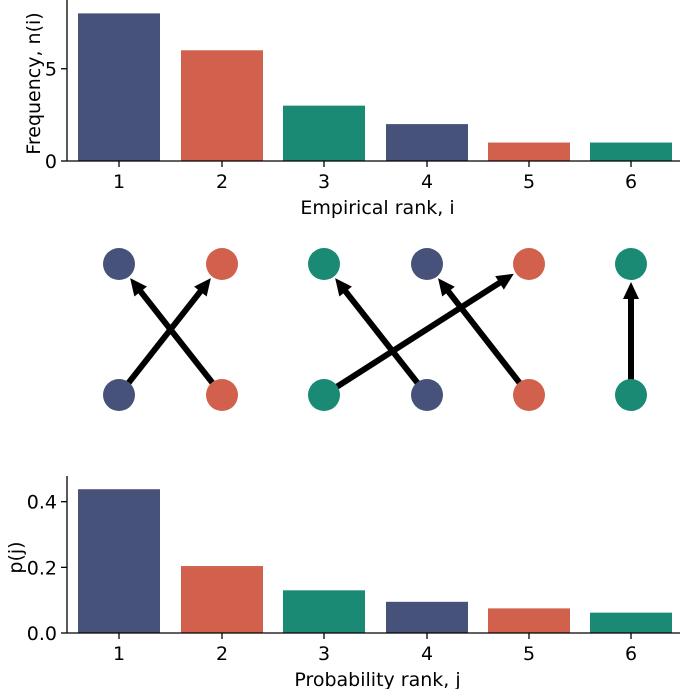  Describe the element at coordinates (324, 654) in the screenshot. I see `probability-x-tick-label: 3` at that location.